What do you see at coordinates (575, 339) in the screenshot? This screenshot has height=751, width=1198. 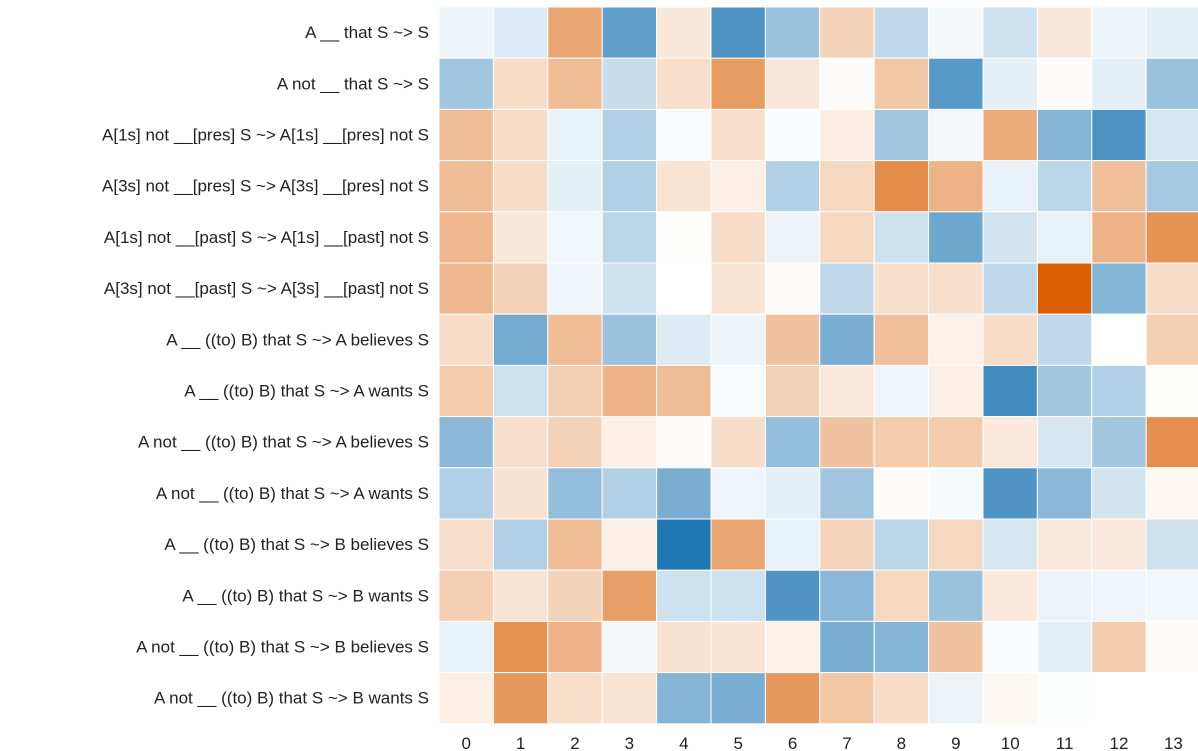 I see `heatmap-cell-r6-c2` at bounding box center [575, 339].